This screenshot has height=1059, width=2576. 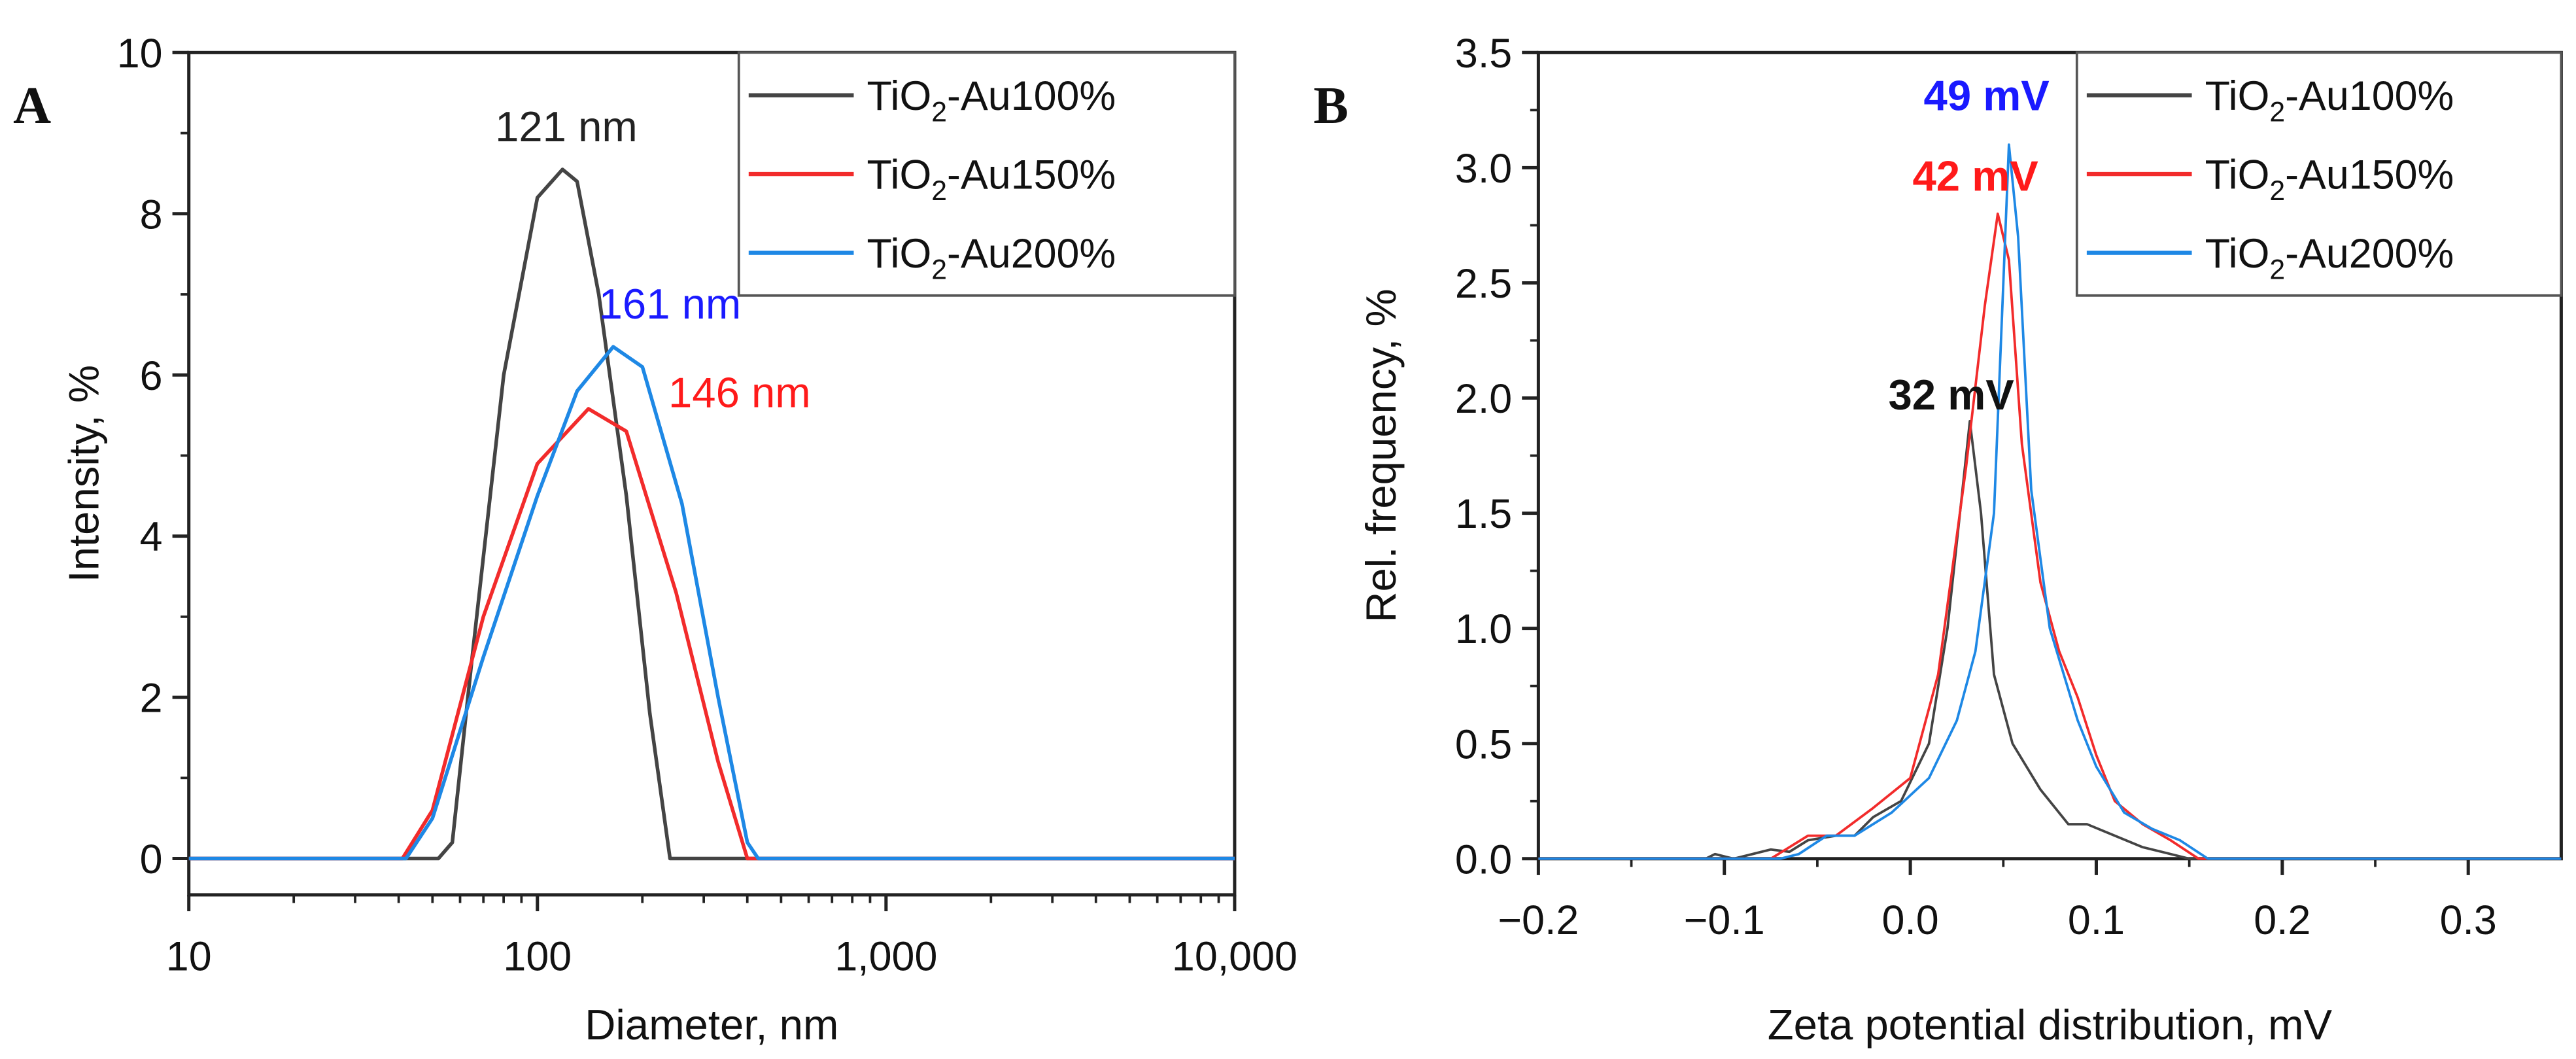 I want to click on x-tick-label: −0.1, so click(x=1725, y=920).